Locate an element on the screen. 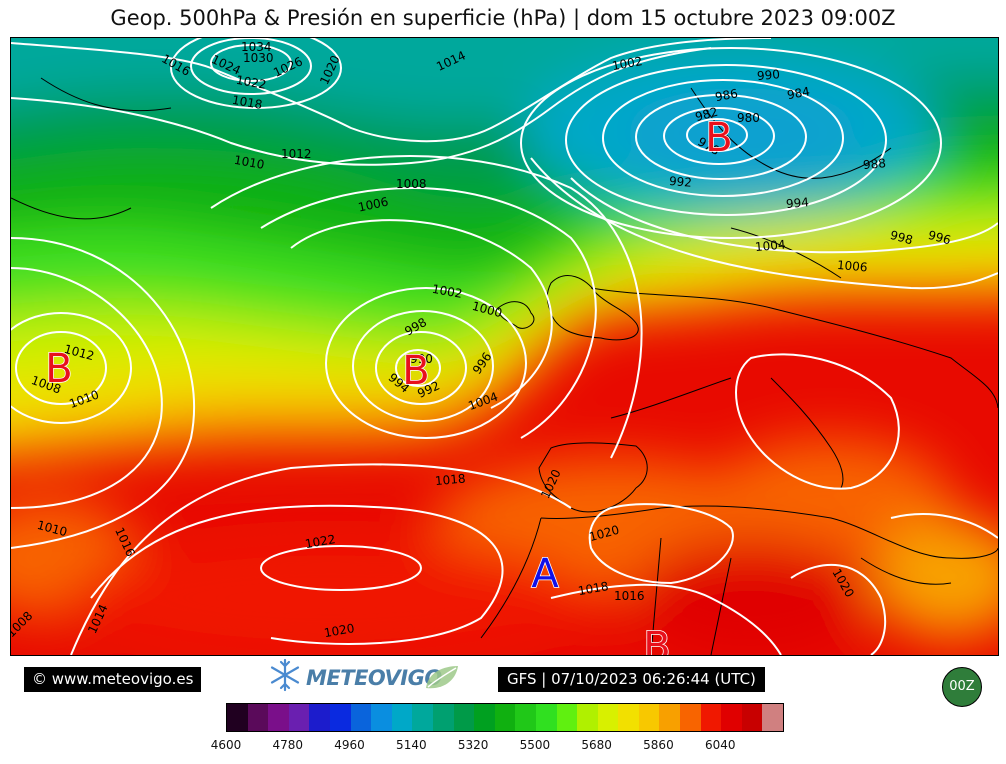 This screenshot has width=1006, height=764. colorbar-tick-label: 4960 is located at coordinates (349, 745).